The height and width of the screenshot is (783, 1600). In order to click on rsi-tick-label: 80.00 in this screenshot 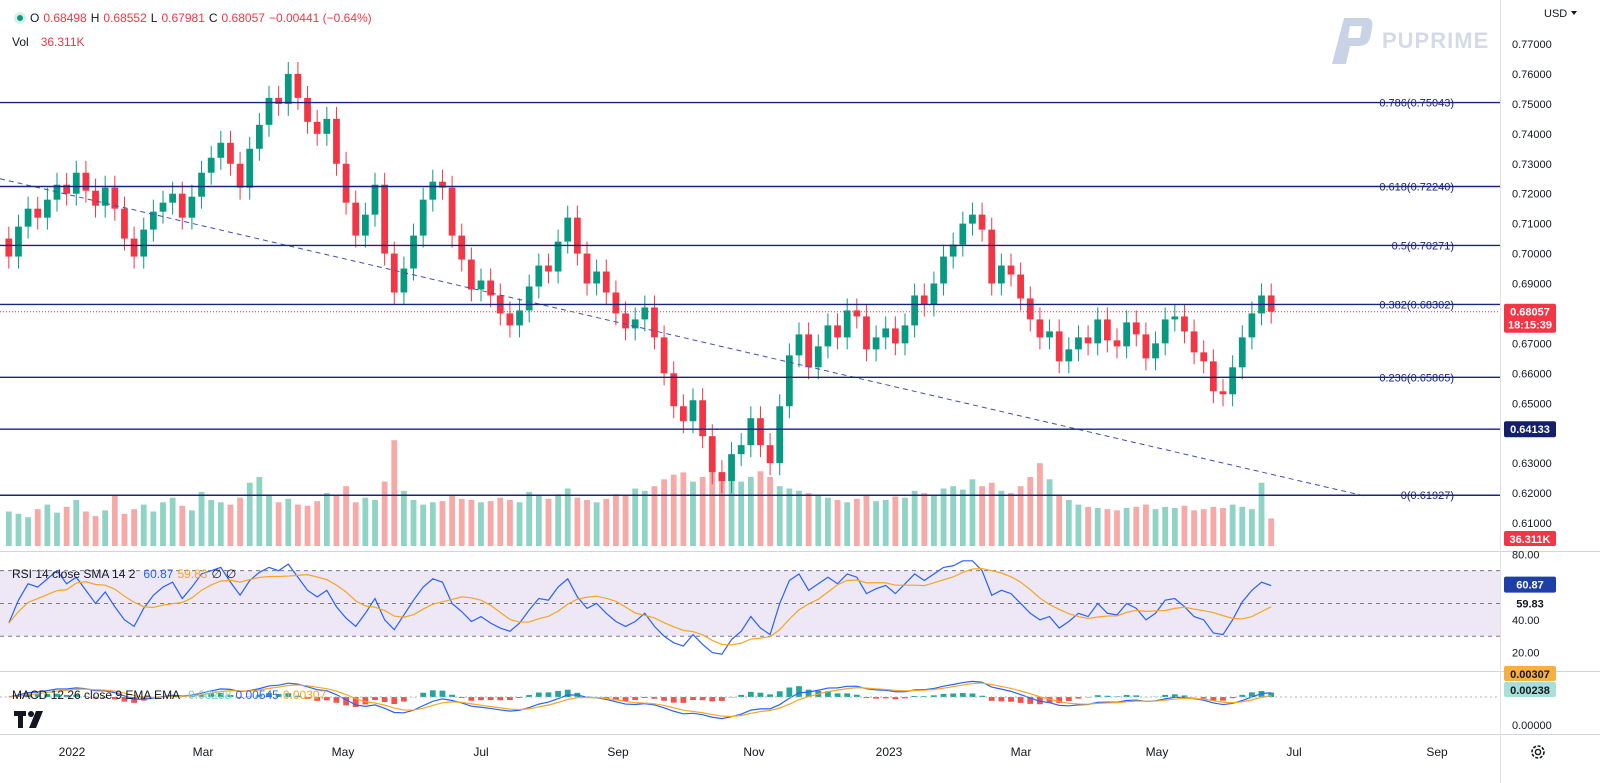, I will do `click(1526, 555)`.